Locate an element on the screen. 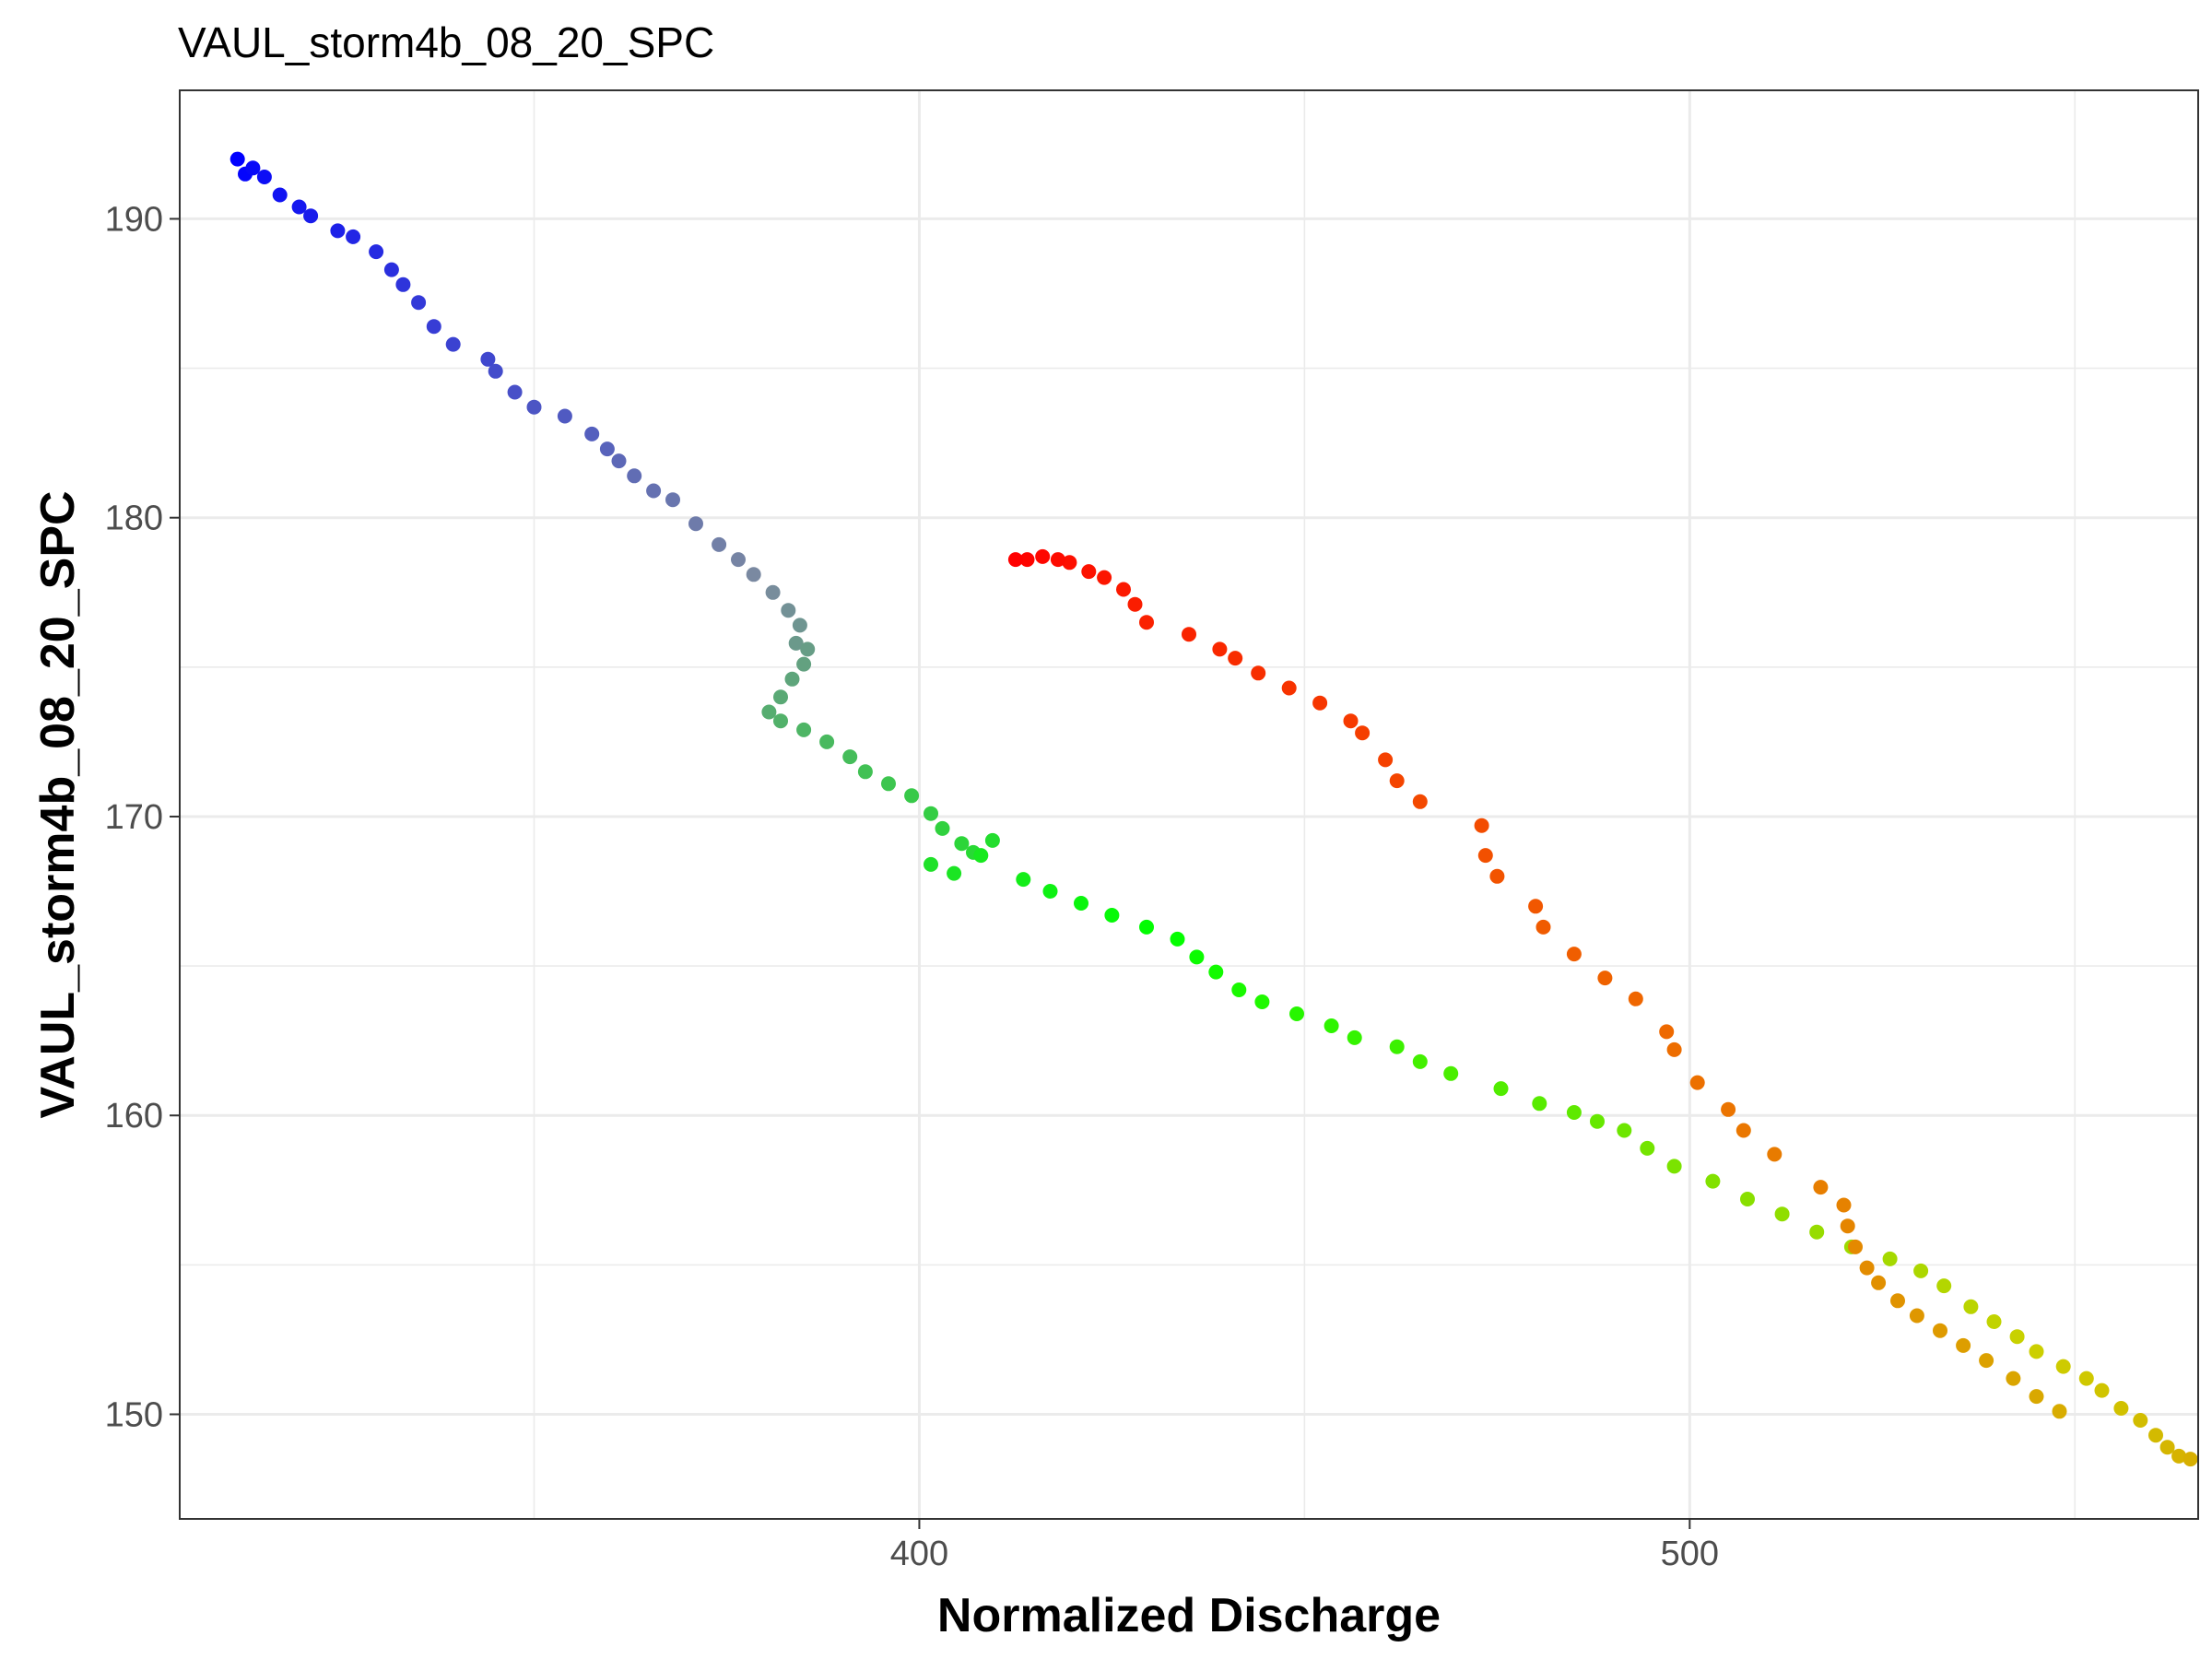 The height and width of the screenshot is (1659, 2212). x-tick-label: 400 is located at coordinates (919, 1554).